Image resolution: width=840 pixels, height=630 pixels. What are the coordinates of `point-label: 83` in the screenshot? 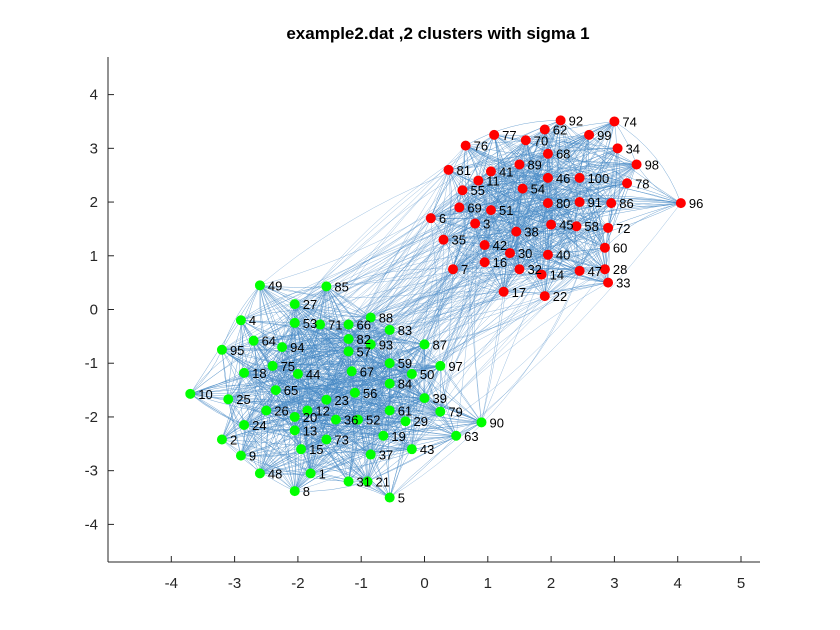 It's located at (405, 330).